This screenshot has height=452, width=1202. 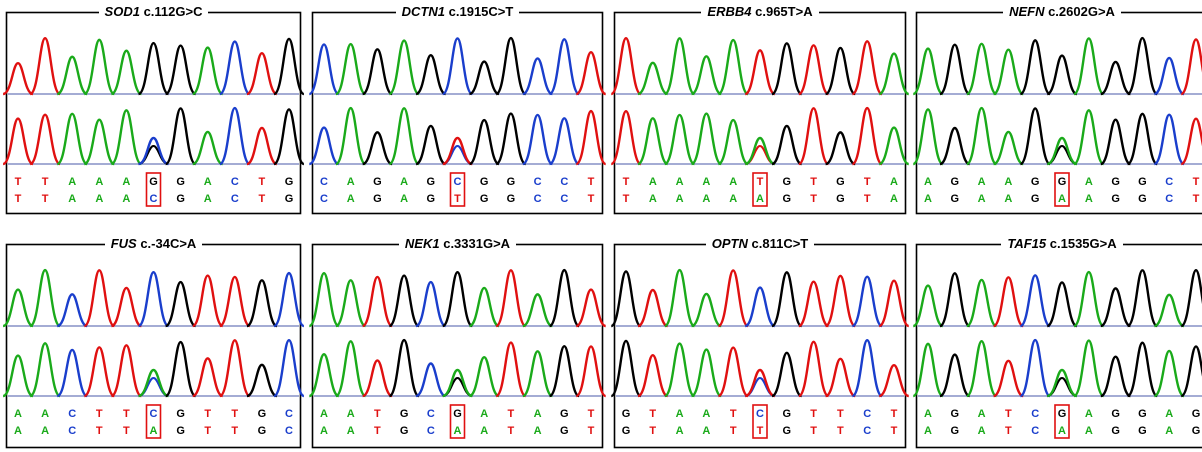 What do you see at coordinates (1081, 11) in the screenshot?
I see `variant-label: c.2602G>A` at bounding box center [1081, 11].